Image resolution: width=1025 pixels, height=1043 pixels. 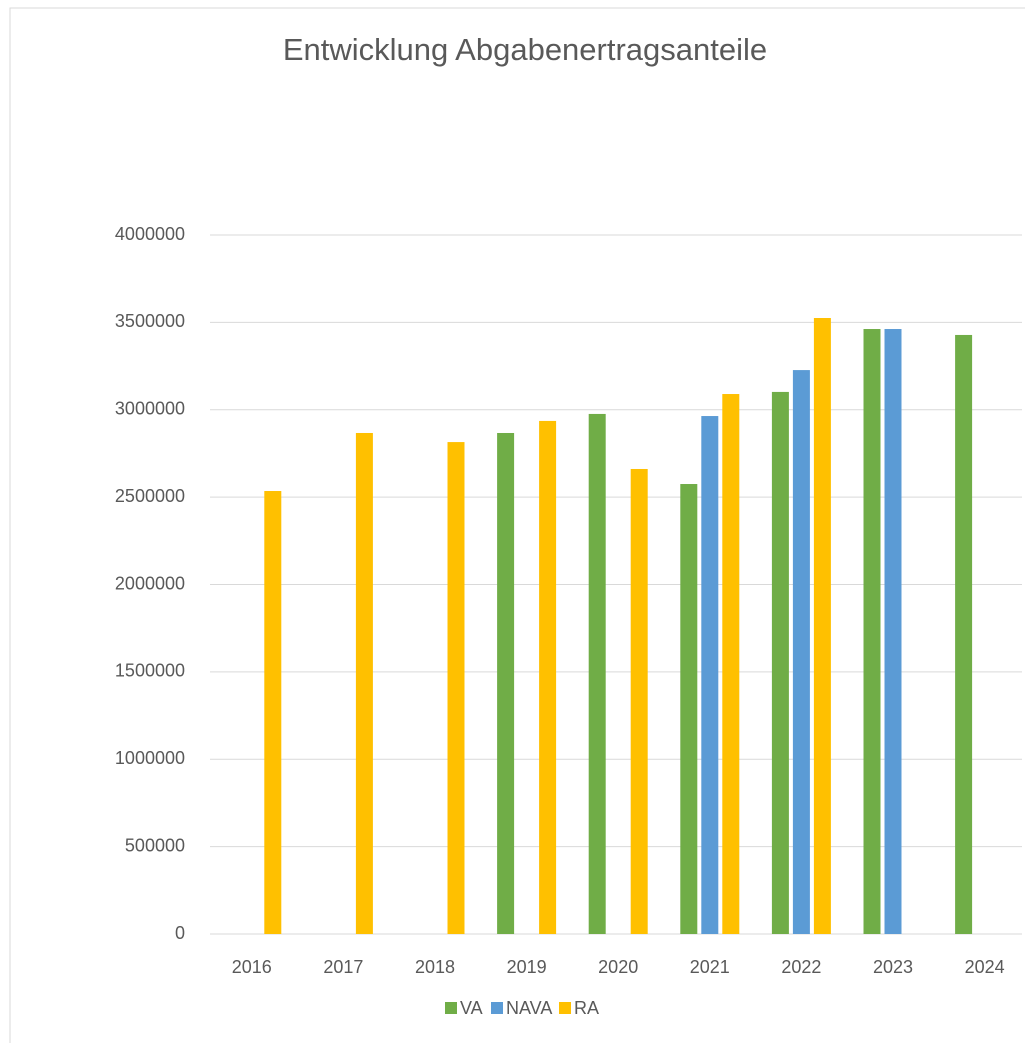 I want to click on x-tick-label: 2017, so click(x=343, y=967).